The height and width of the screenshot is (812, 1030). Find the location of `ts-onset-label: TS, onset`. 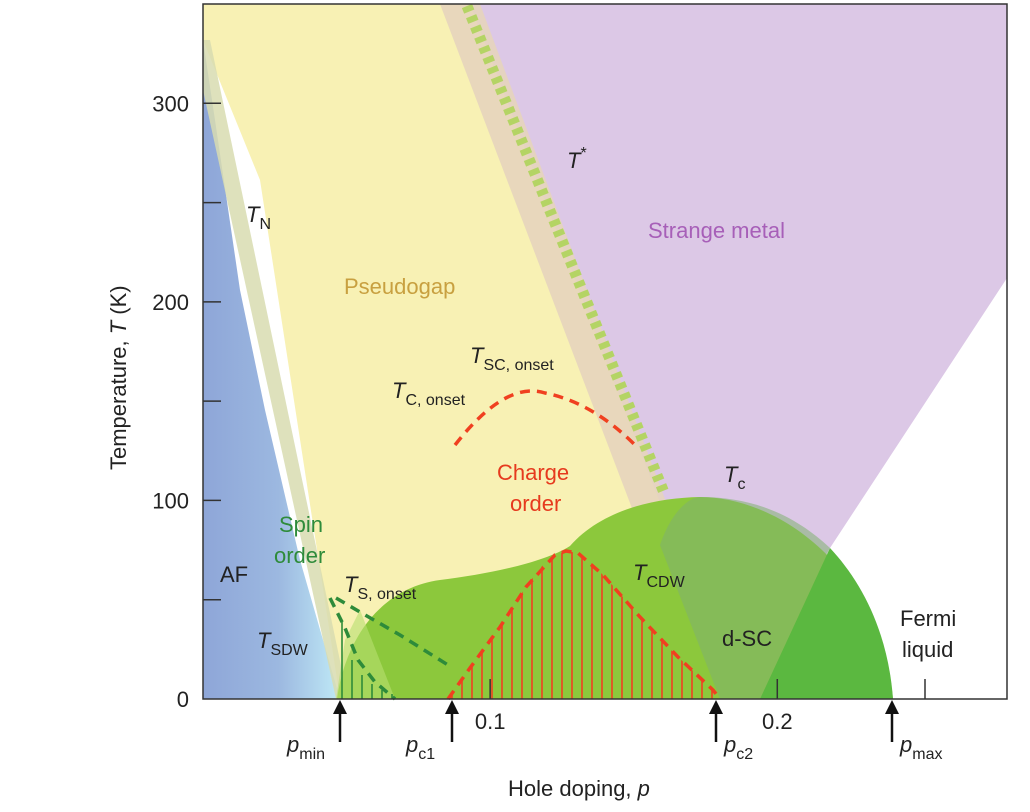

ts-onset-label: TS, onset is located at coordinates (380, 587).